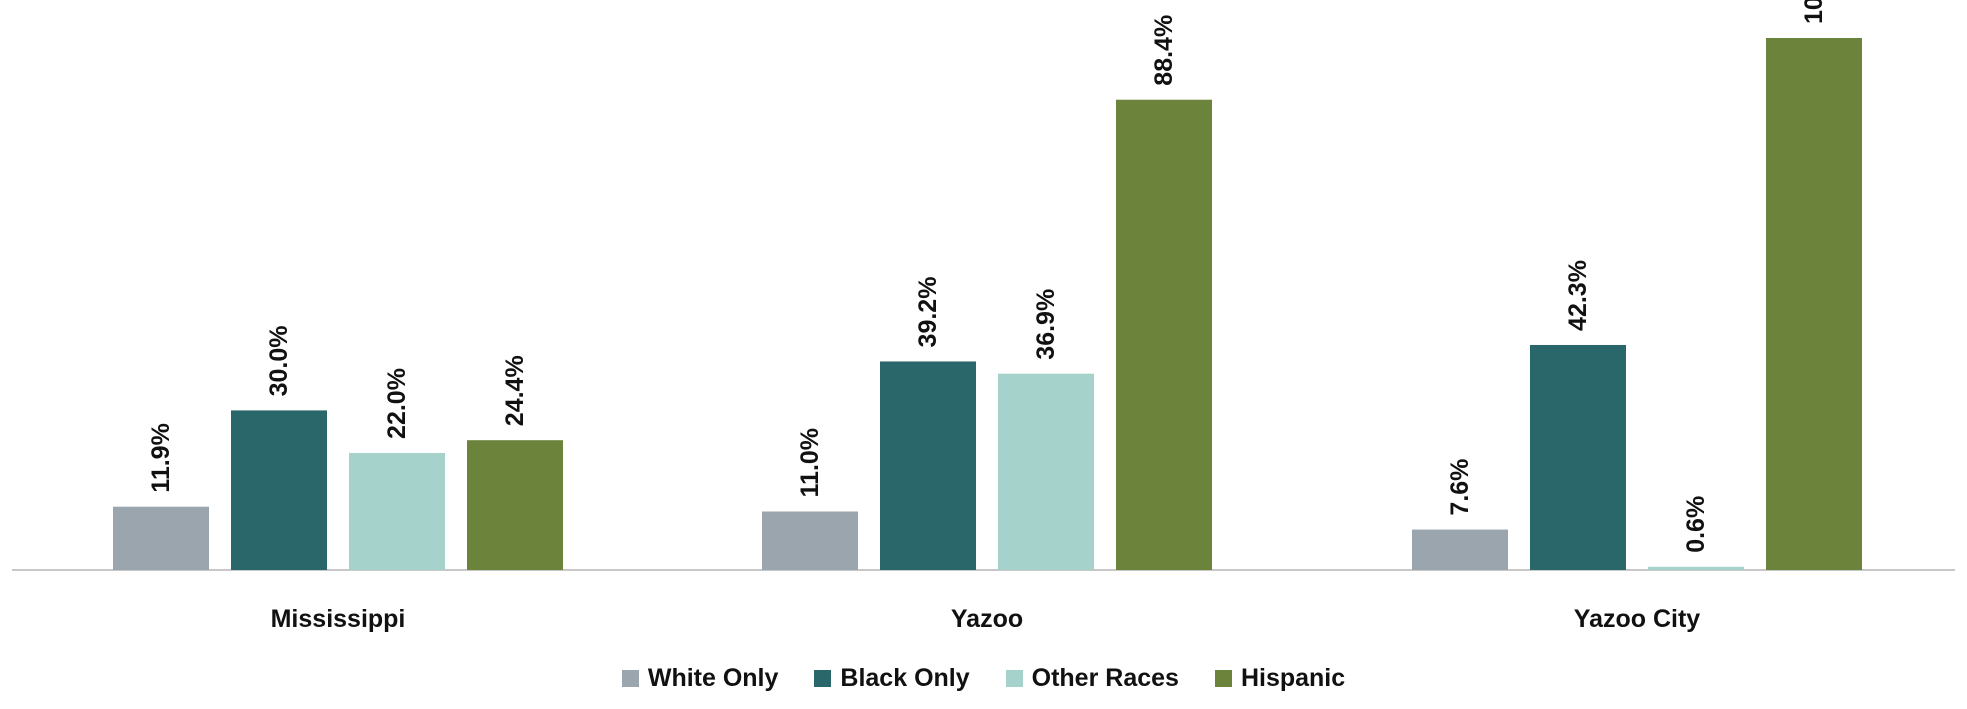 The height and width of the screenshot is (709, 1967). Describe the element at coordinates (1164, 334) in the screenshot. I see `bar-hispanic-yazoo` at that location.